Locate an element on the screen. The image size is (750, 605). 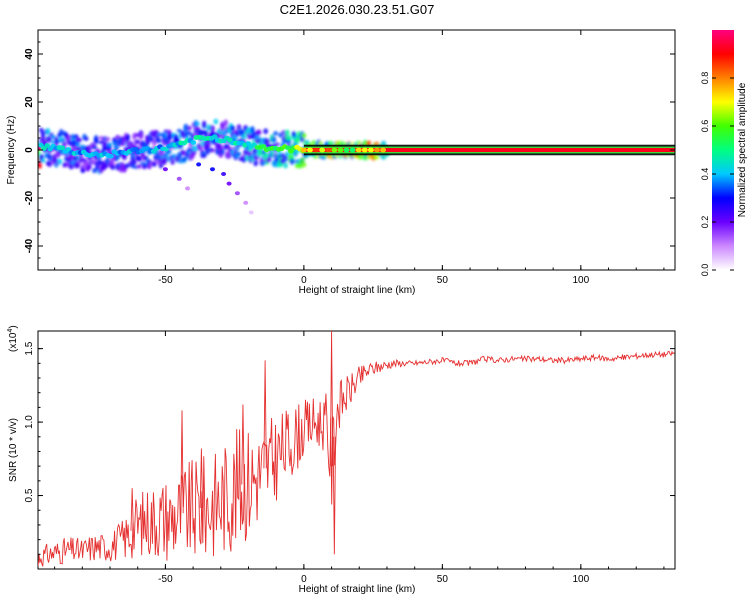
colorbar-label: Normalized spectral amplitude is located at coordinates (742, 149).